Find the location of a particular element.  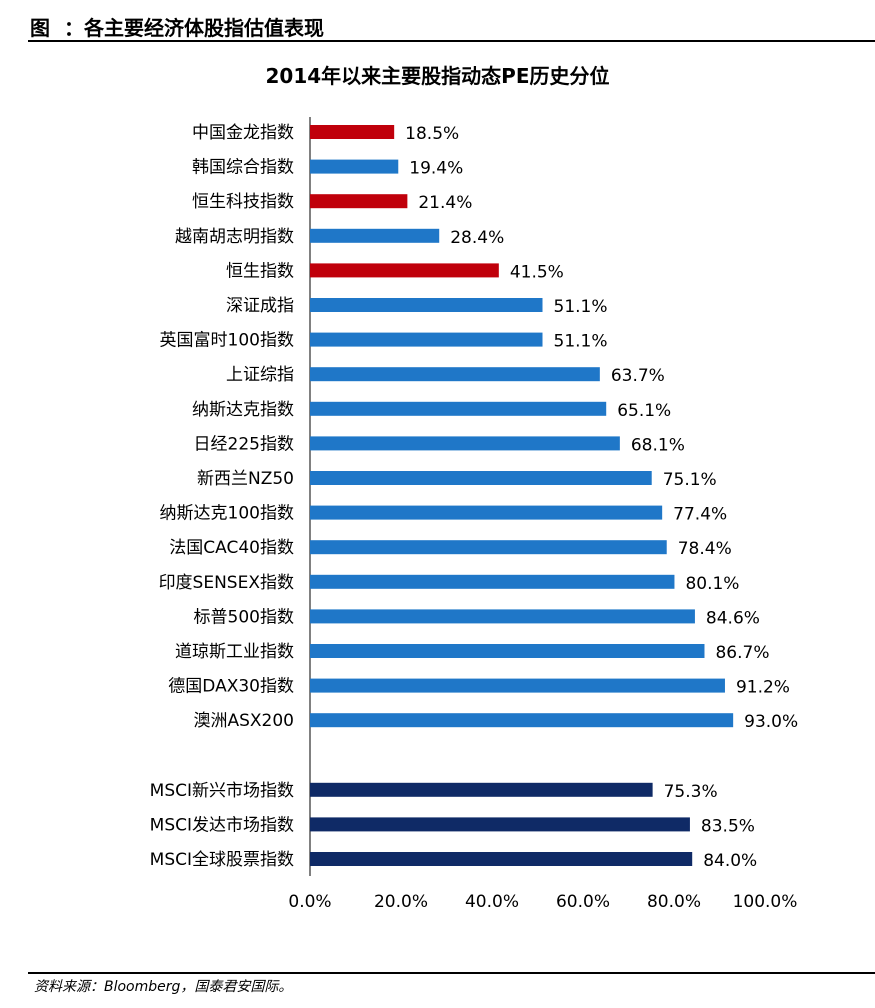

category-label: 德国DAX30指数 is located at coordinates (231, 687).